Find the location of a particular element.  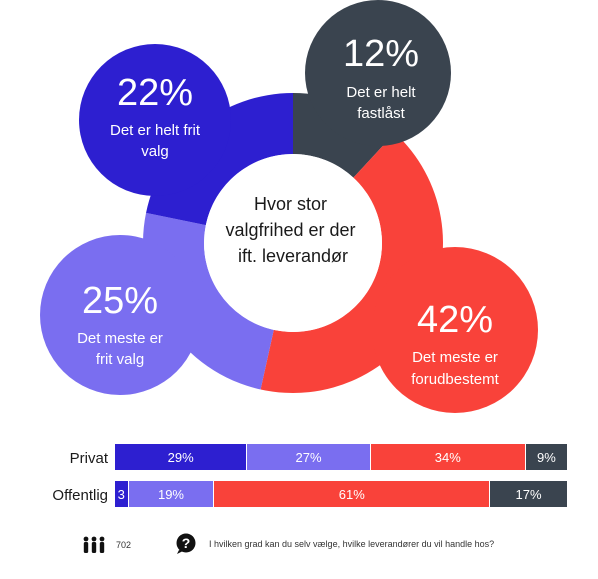

ring-segment-frit-valg is located at coordinates (208, 301).